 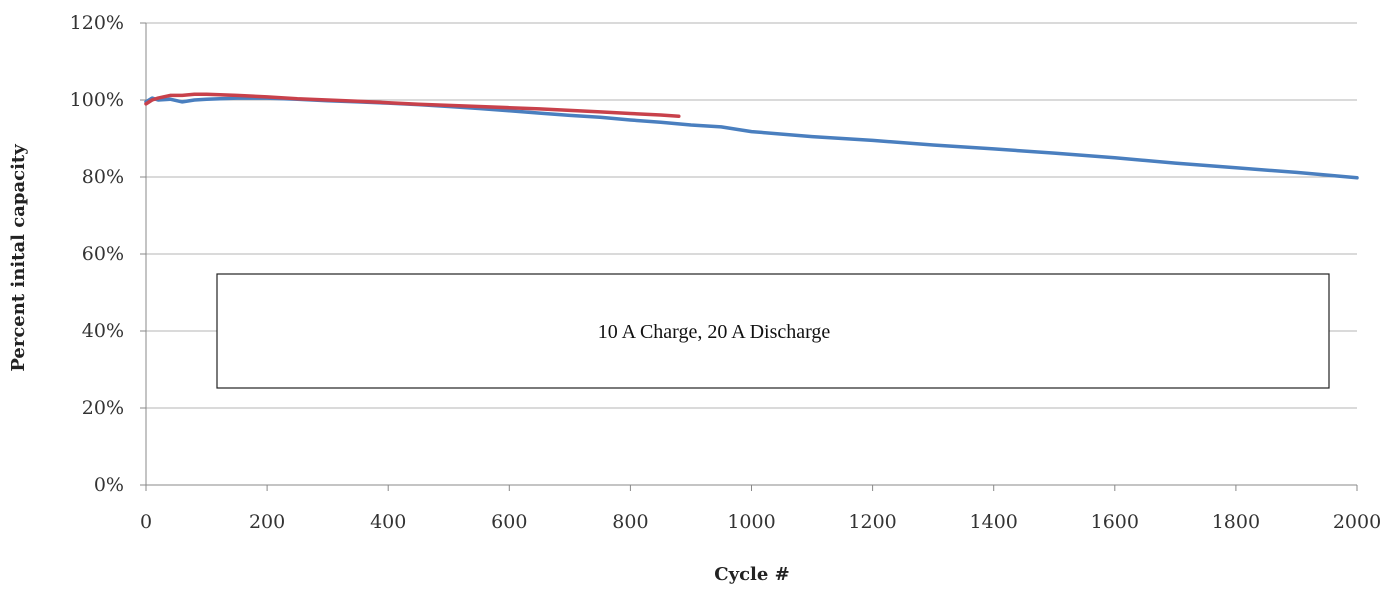 I want to click on x-tick-labels: 0 200 400 600 800 1000 1200 1400 1600 1800 2000, so click(x=760, y=522).